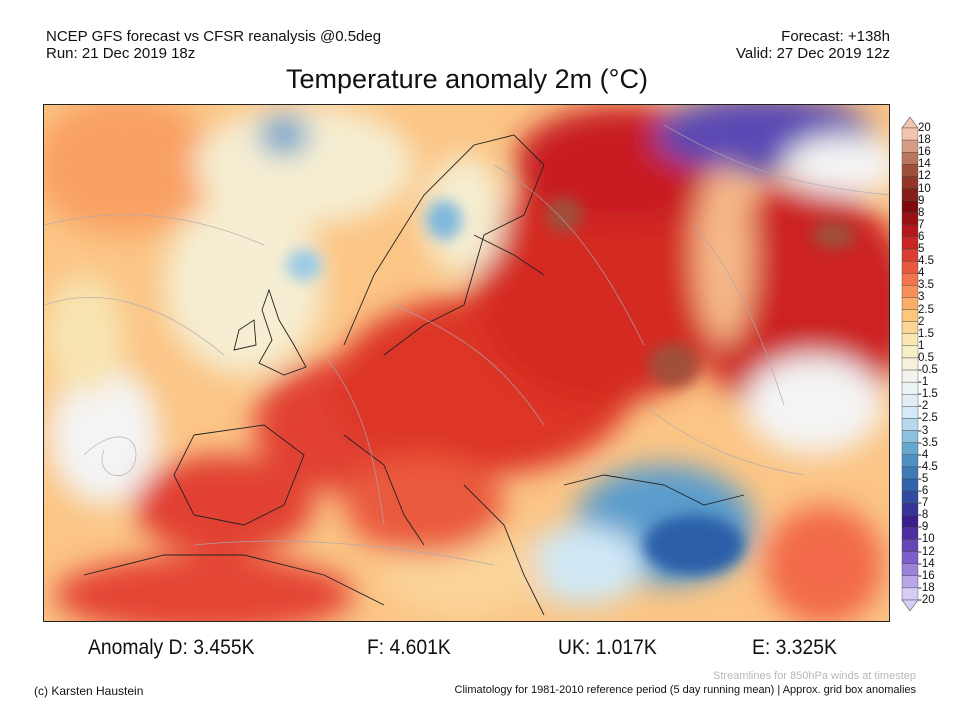 This screenshot has height=720, width=960. I want to click on anomaly-spain: E: 3.325K, so click(794, 647).